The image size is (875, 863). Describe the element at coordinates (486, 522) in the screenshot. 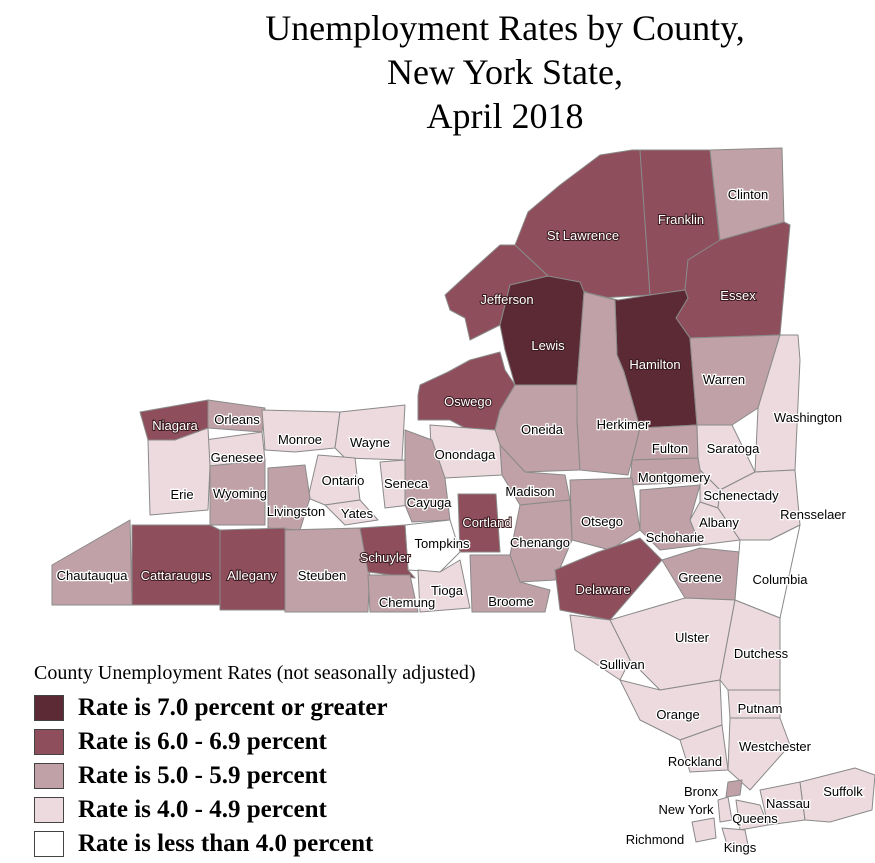

I see `county-label-cortland: Cortland` at that location.